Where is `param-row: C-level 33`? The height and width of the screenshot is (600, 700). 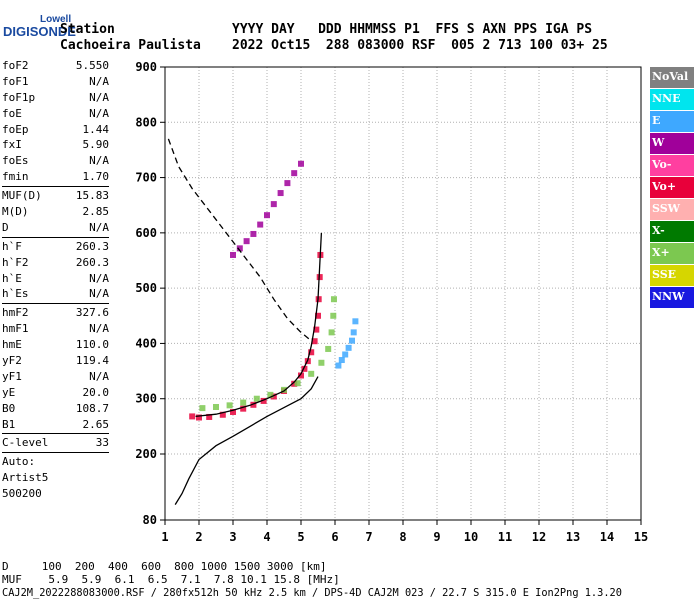 param-row: C-level 33 is located at coordinates (55, 443).